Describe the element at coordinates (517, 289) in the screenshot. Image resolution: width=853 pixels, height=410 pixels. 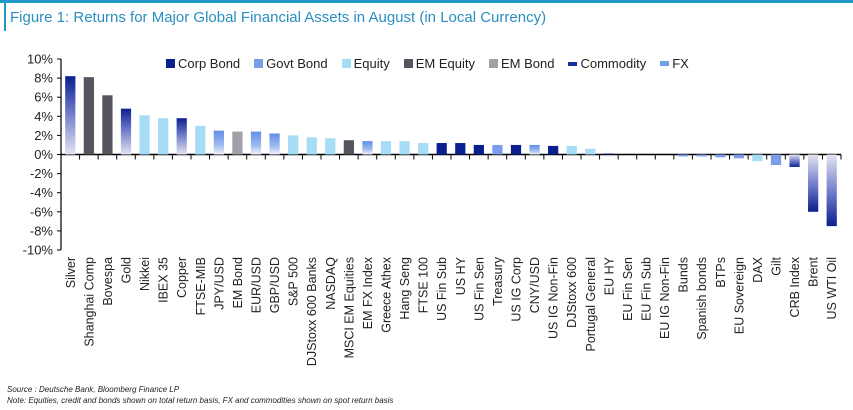
I see `x-tick-label: US IG Corp` at that location.